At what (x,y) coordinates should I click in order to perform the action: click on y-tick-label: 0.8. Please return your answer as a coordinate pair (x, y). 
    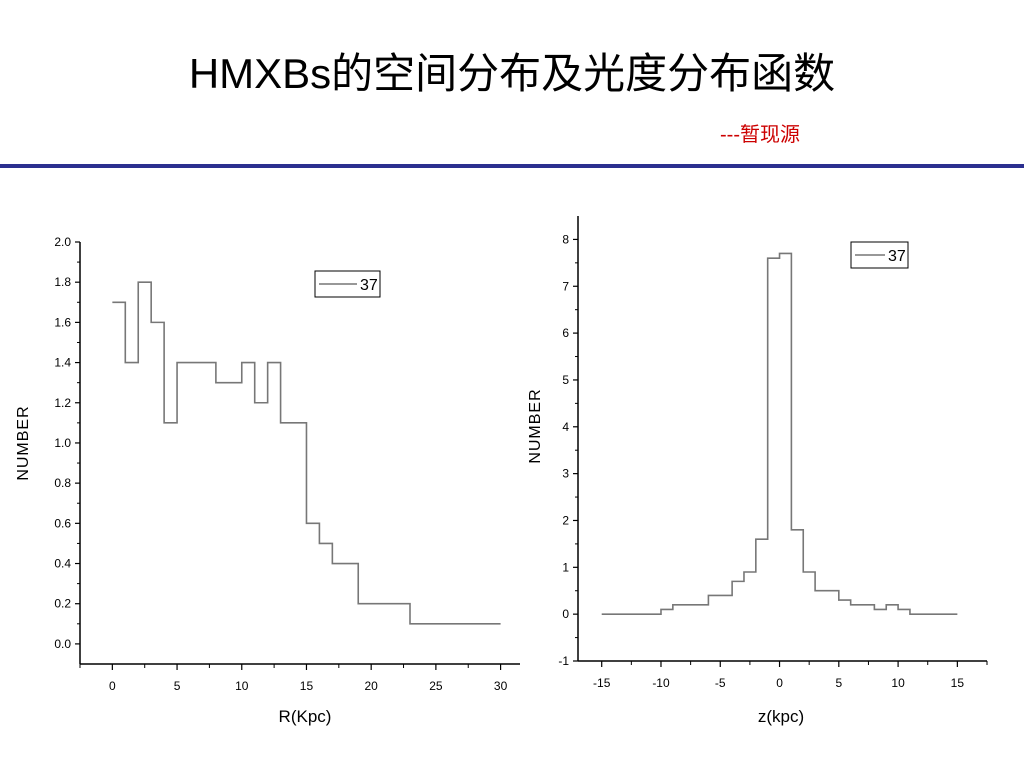
    Looking at the image, I should click on (62, 483).